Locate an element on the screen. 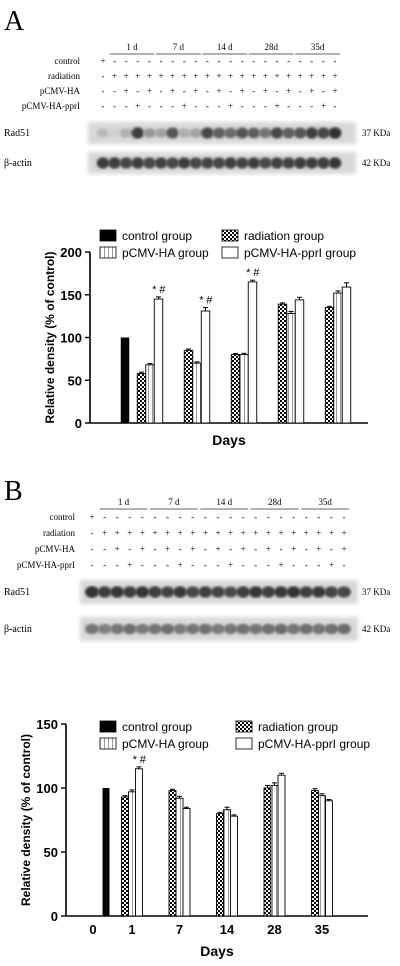  day-header: 7 d is located at coordinates (174, 502).